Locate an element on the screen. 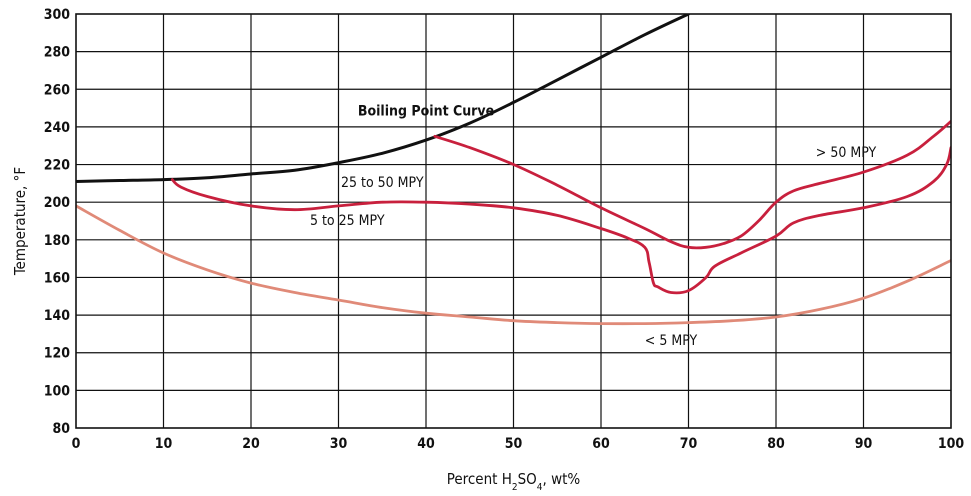 This screenshot has width=971, height=496. x-tick-label: 70 is located at coordinates (689, 444).